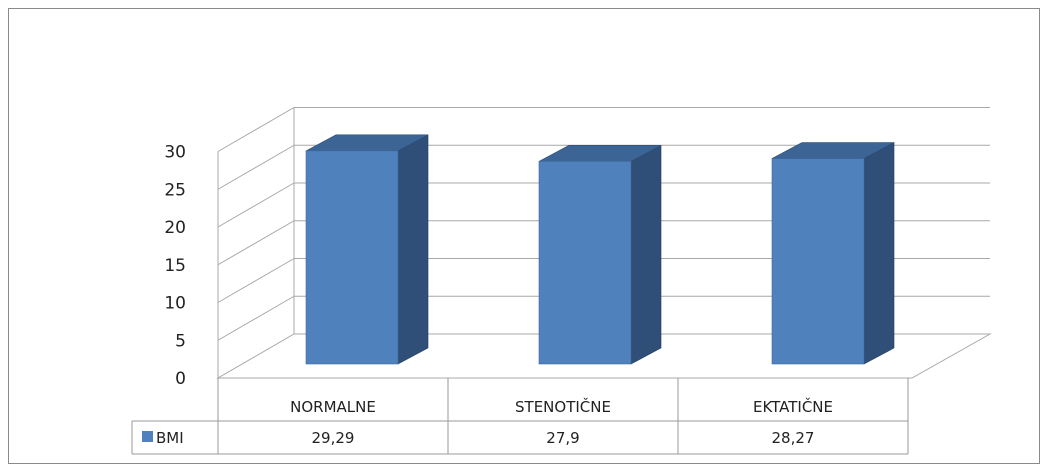  Describe the element at coordinates (170, 438) in the screenshot. I see `legend-label: BMI` at that location.